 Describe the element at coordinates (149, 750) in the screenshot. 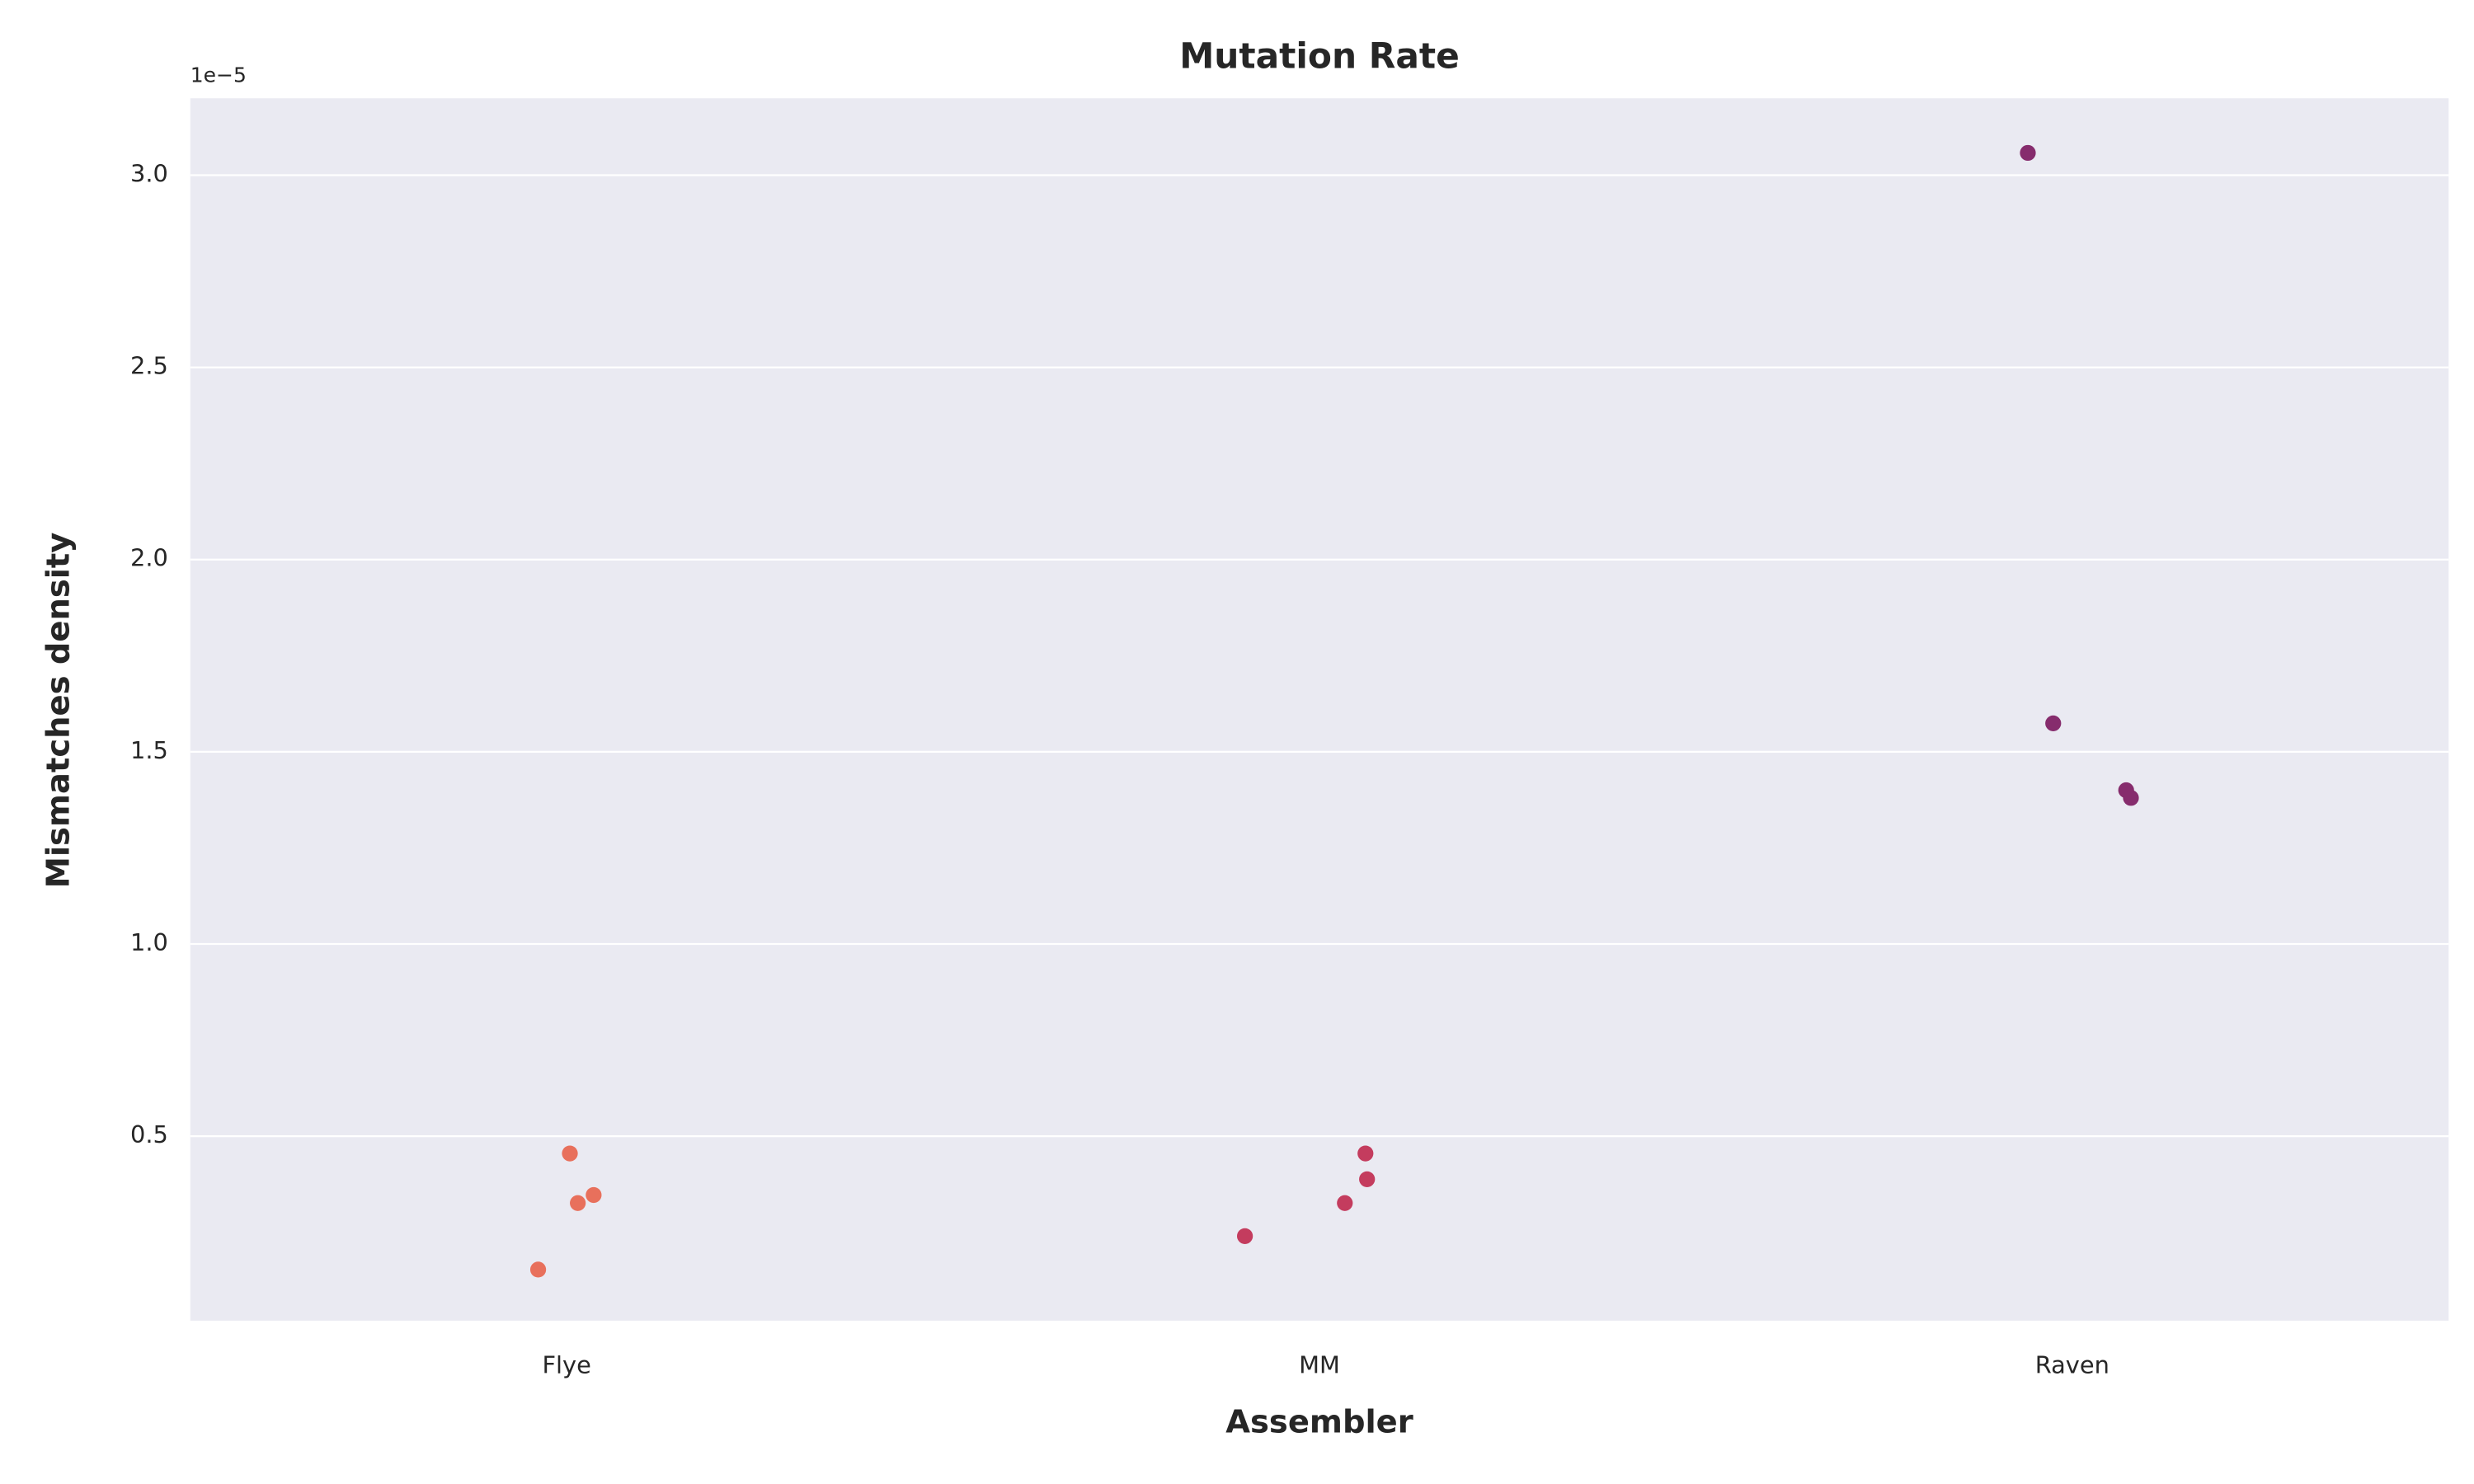

I see `y-tick-label: 1.5` at that location.